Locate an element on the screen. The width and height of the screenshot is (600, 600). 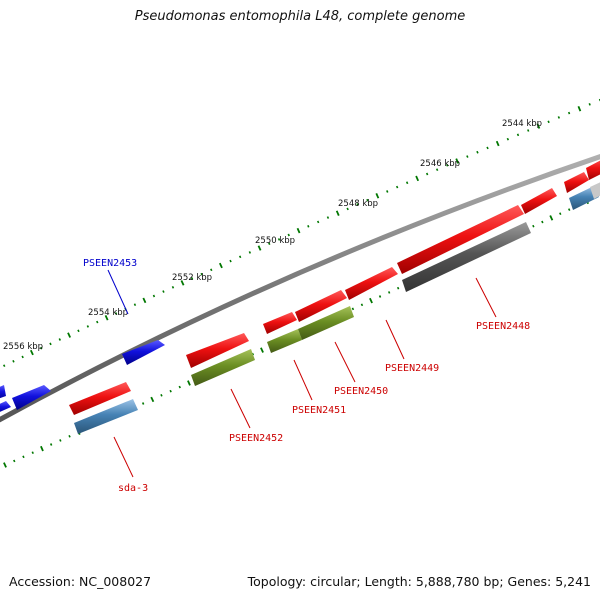
gene-PSEEN2451 is located at coordinates (280, 323).